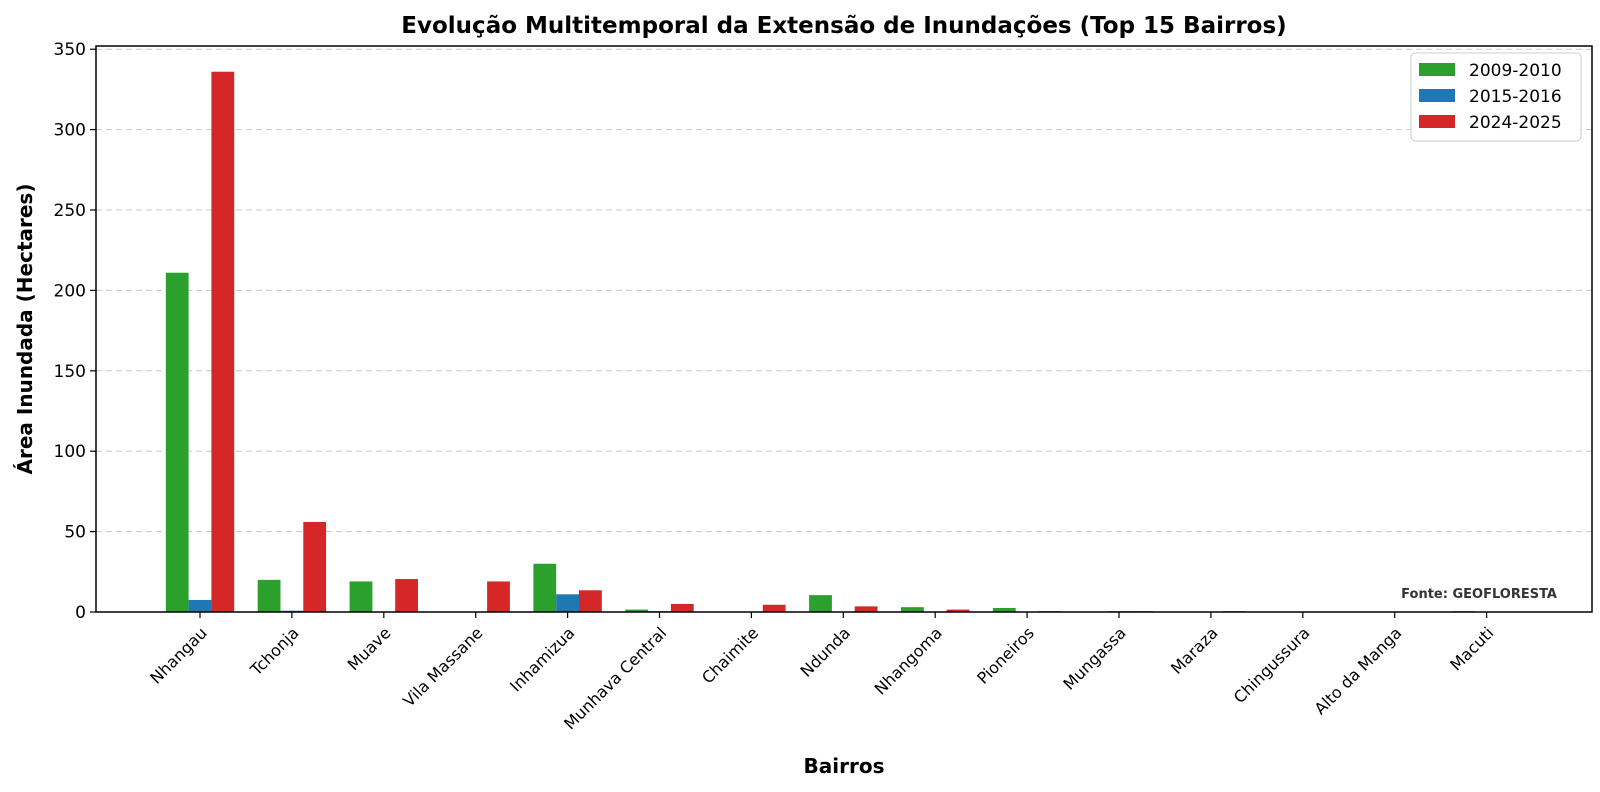  I want to click on x-tick-label: Munhava Central, so click(615, 678).